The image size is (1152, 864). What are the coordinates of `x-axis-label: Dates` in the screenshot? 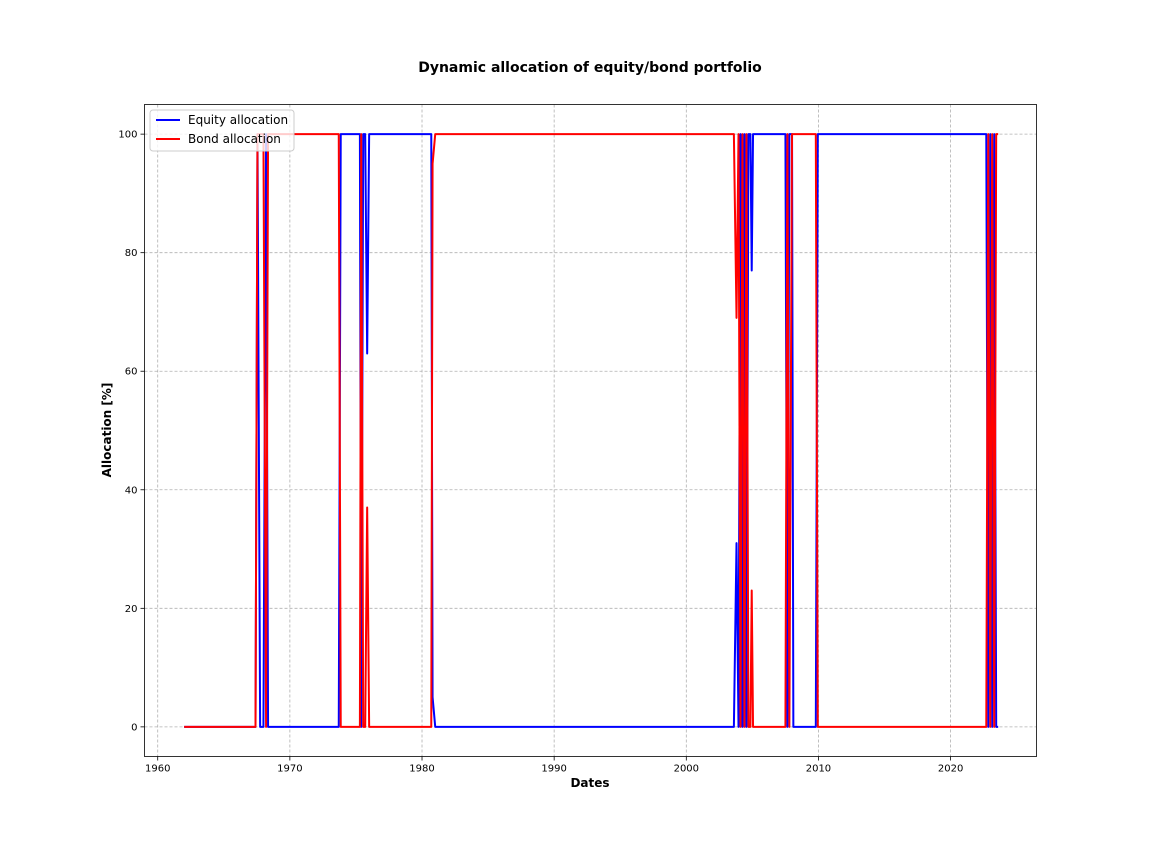 It's located at (589, 783).